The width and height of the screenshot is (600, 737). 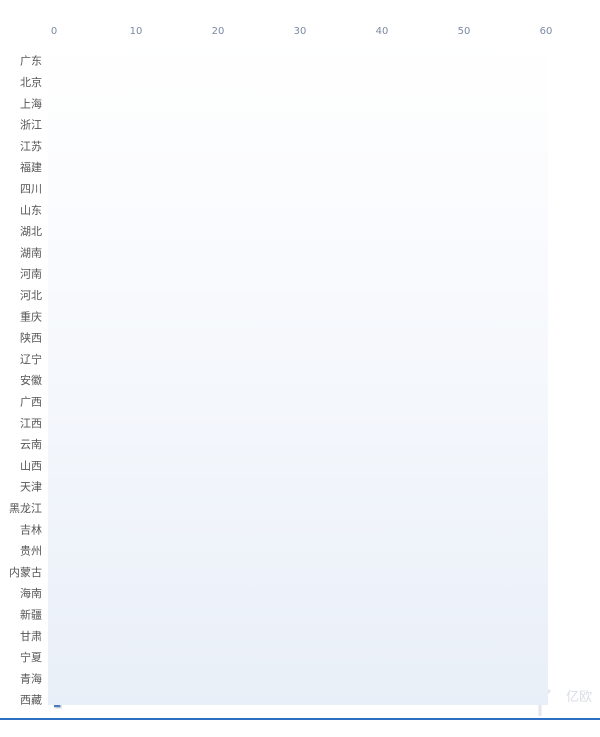 What do you see at coordinates (382, 31) in the screenshot?
I see `x-tick-label: 40` at bounding box center [382, 31].